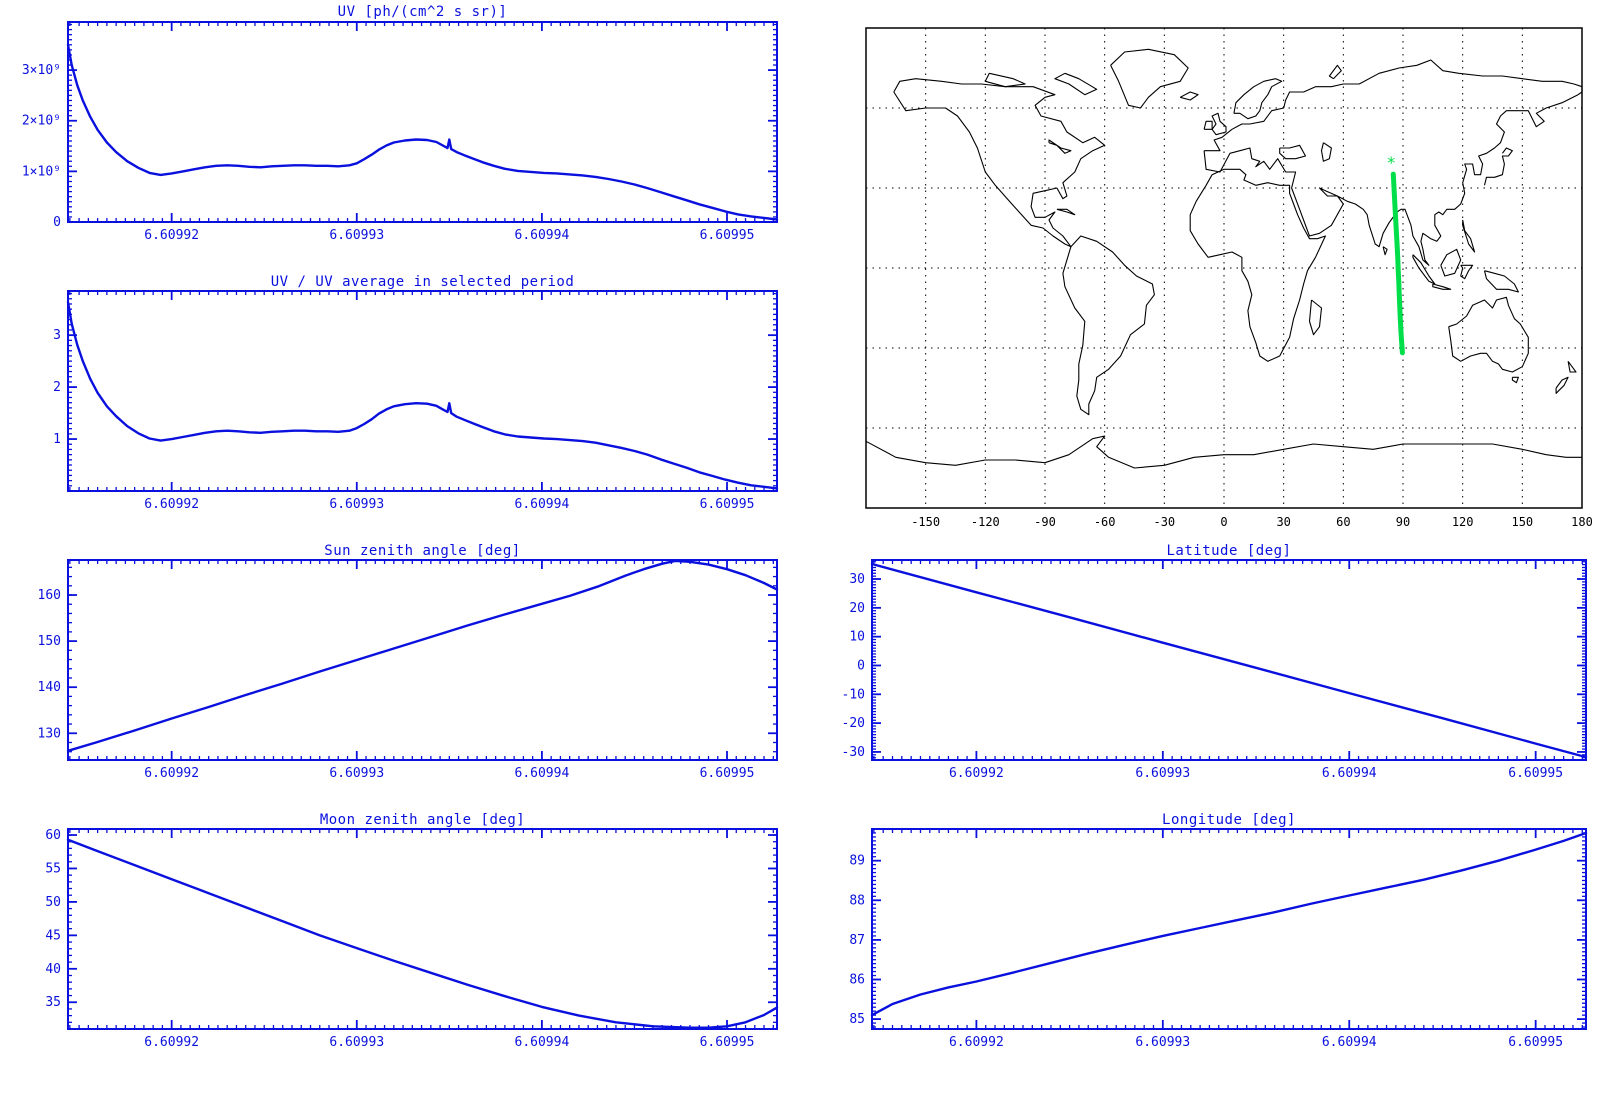 Image resolution: width=1600 pixels, height=1100 pixels. What do you see at coordinates (857, 1019) in the screenshot?
I see `svg-text: 85` at bounding box center [857, 1019].